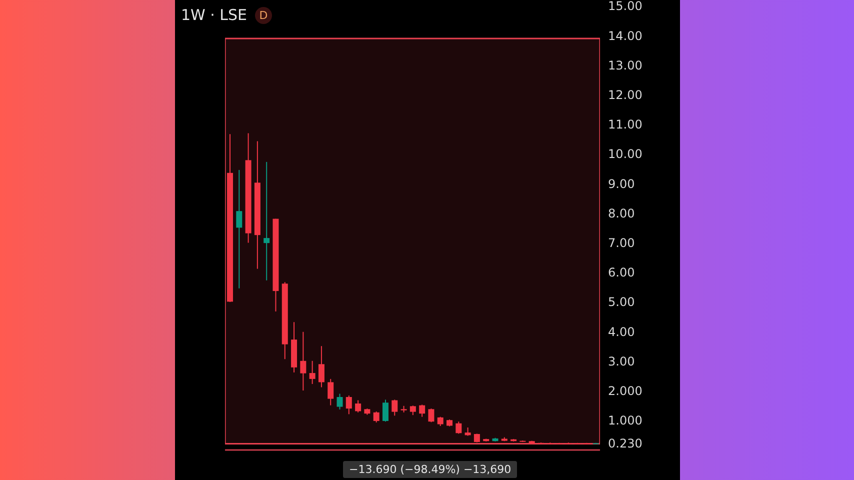 The image size is (854, 480). I want to click on y-tick-label: 3.00, so click(621, 361).